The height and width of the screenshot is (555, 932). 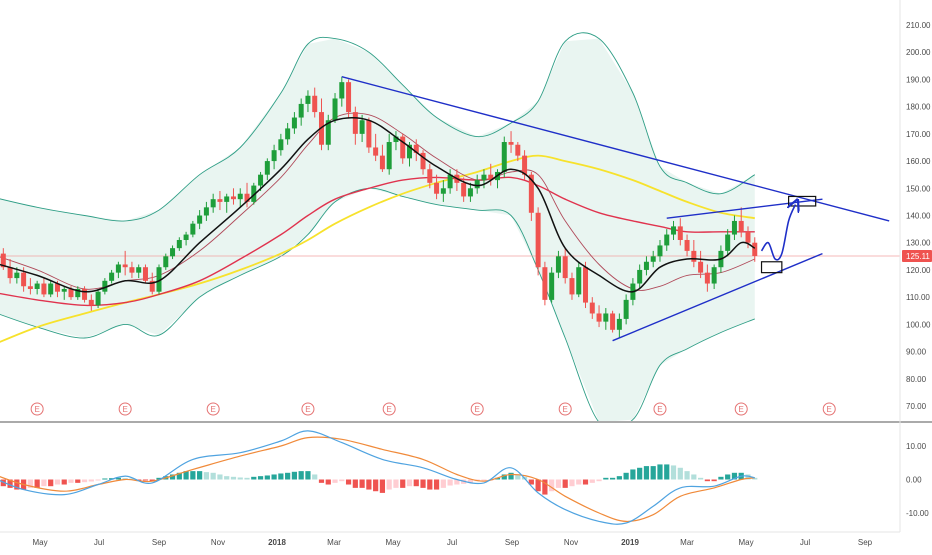 What do you see at coordinates (717, 297) in the screenshot?
I see `trendline` at bounding box center [717, 297].